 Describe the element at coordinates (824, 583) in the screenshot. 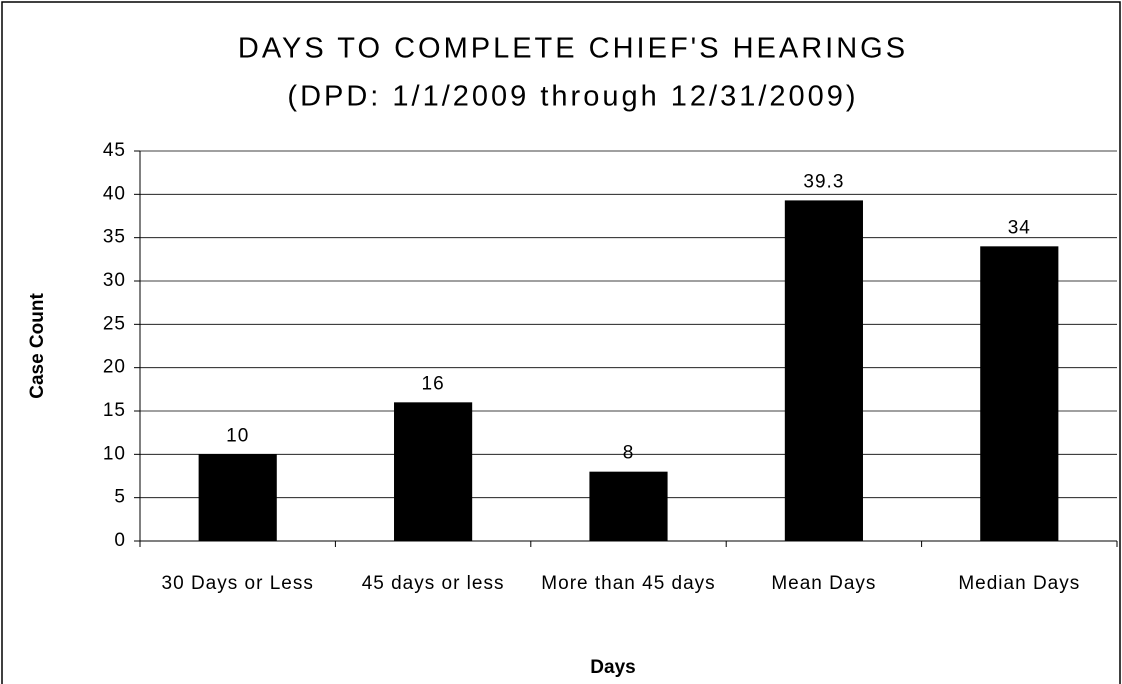

I see `x-tick-label: Mean Days` at that location.